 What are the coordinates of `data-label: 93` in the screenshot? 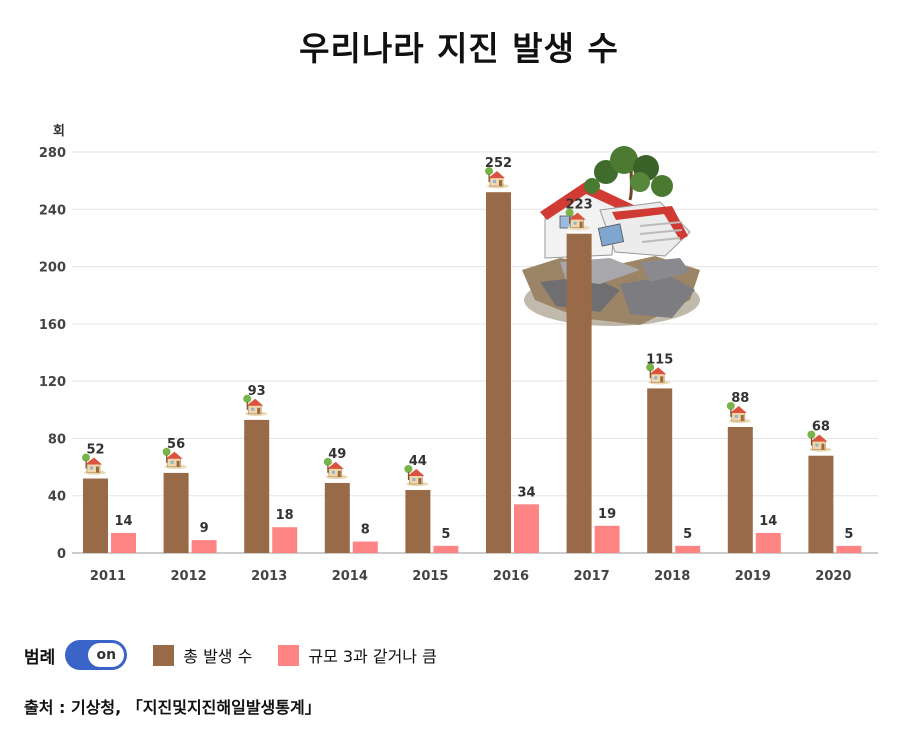 It's located at (257, 391).